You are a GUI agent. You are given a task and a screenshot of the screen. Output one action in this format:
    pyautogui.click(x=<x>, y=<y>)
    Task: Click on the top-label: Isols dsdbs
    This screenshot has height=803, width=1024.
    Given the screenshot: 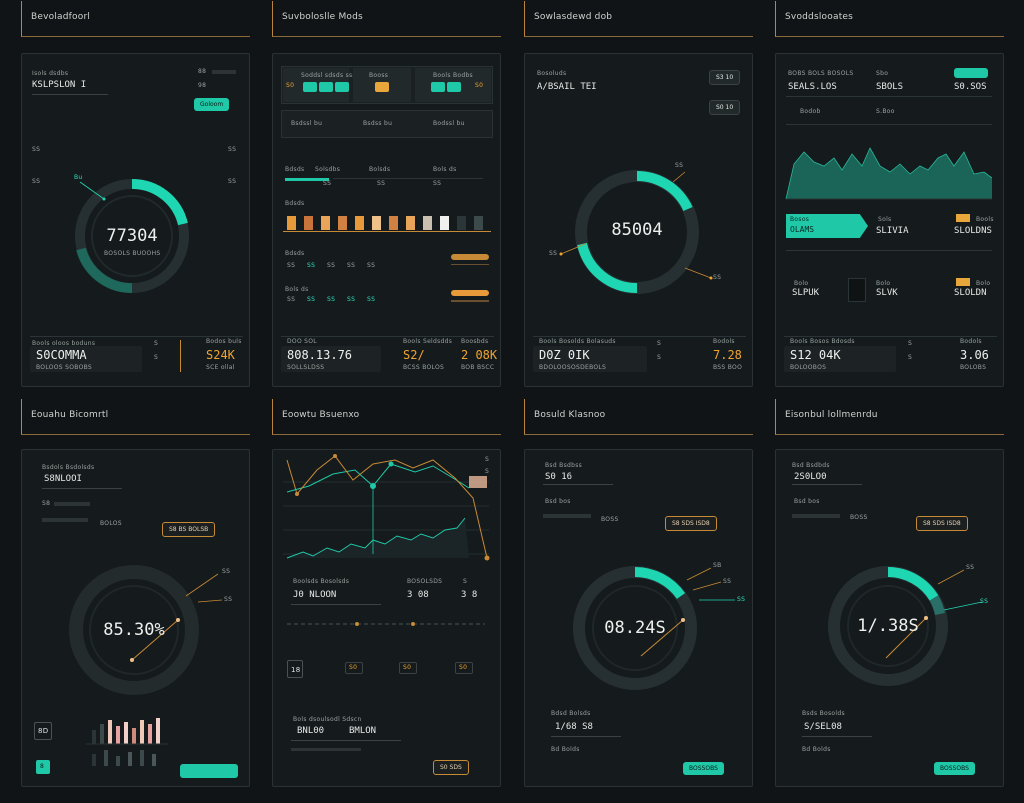 What is the action you would take?
    pyautogui.click(x=50, y=73)
    